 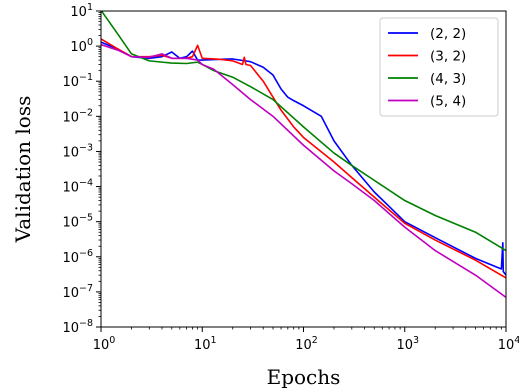 I want to click on y-tick-label: 10¹, so click(x=81, y=11).